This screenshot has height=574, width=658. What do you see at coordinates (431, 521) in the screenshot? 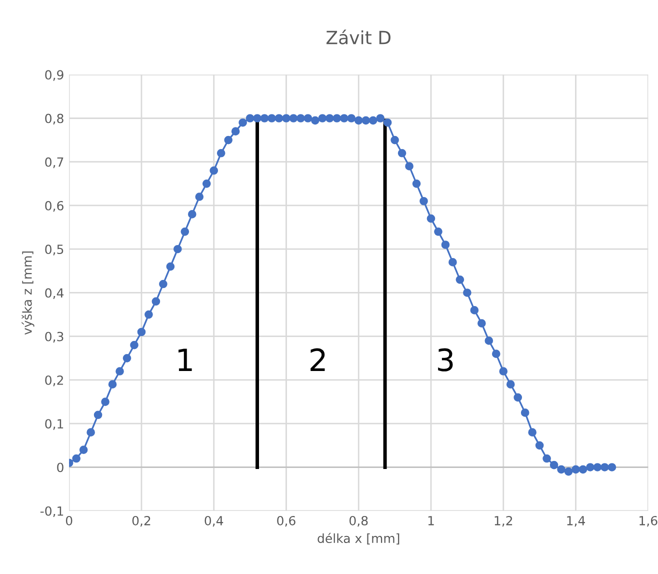
I see `x-tick-label: 1` at bounding box center [431, 521].